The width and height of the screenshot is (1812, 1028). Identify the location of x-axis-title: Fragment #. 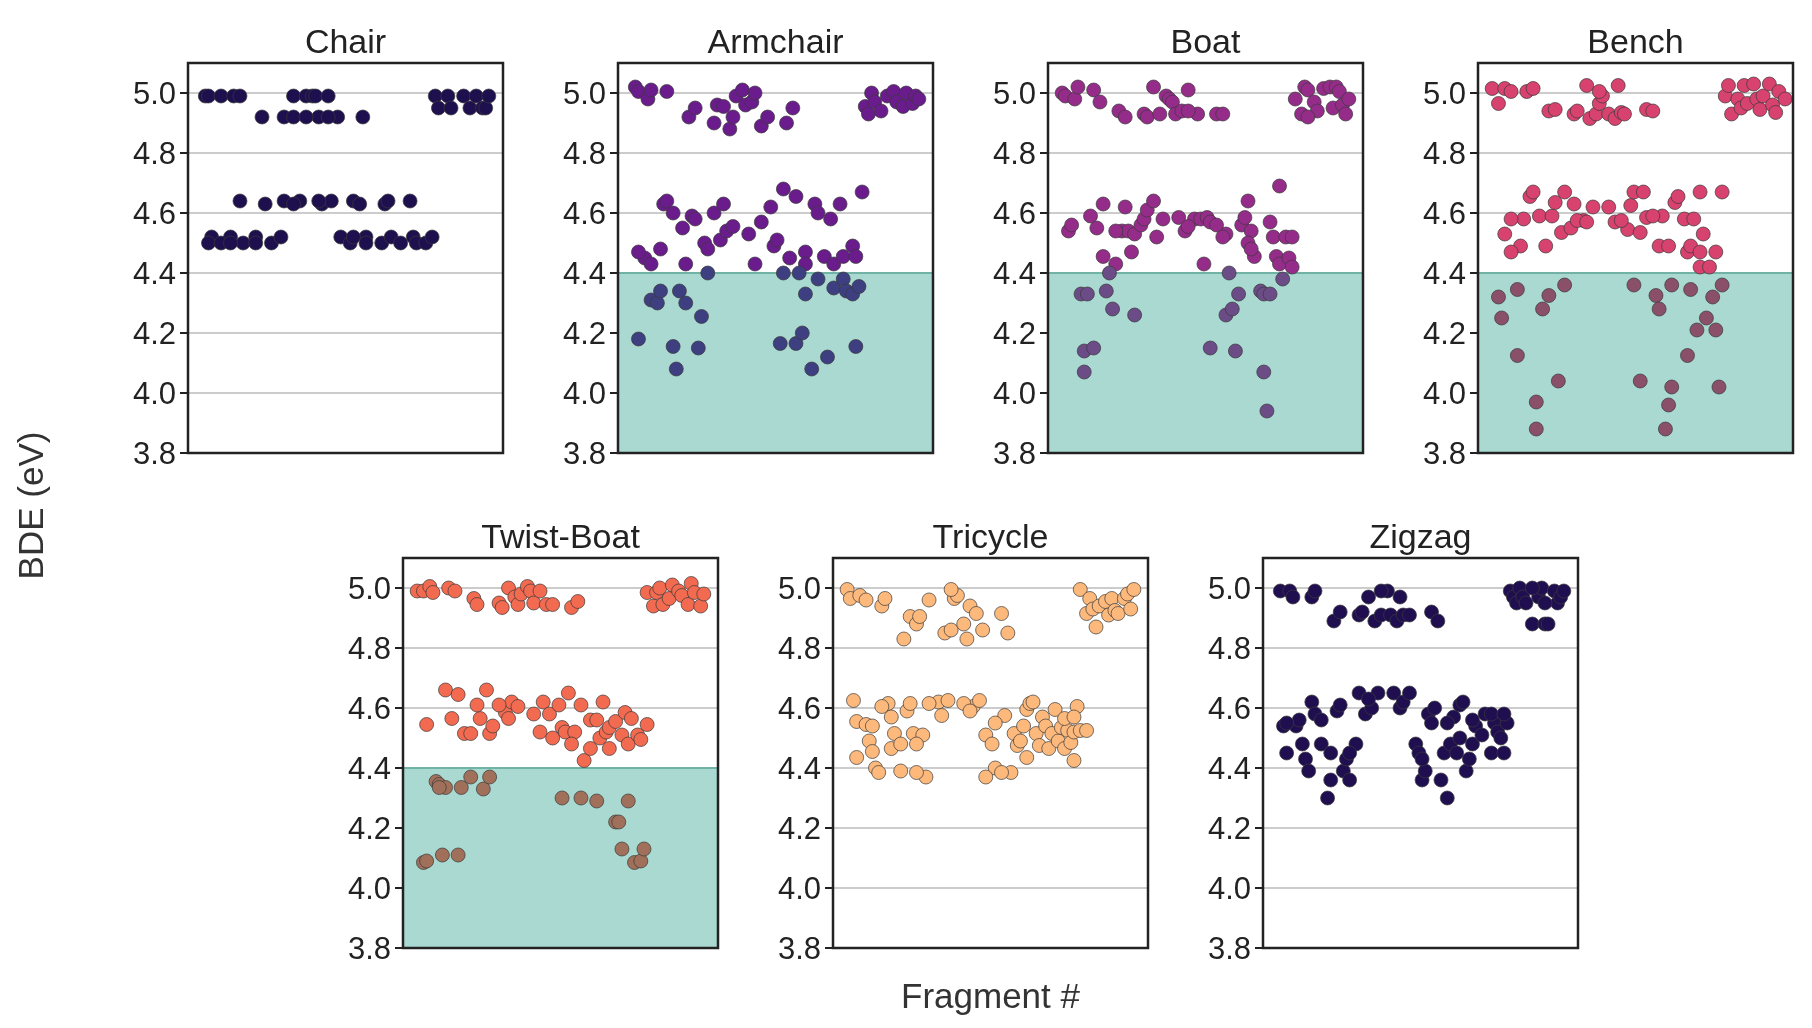
(991, 995).